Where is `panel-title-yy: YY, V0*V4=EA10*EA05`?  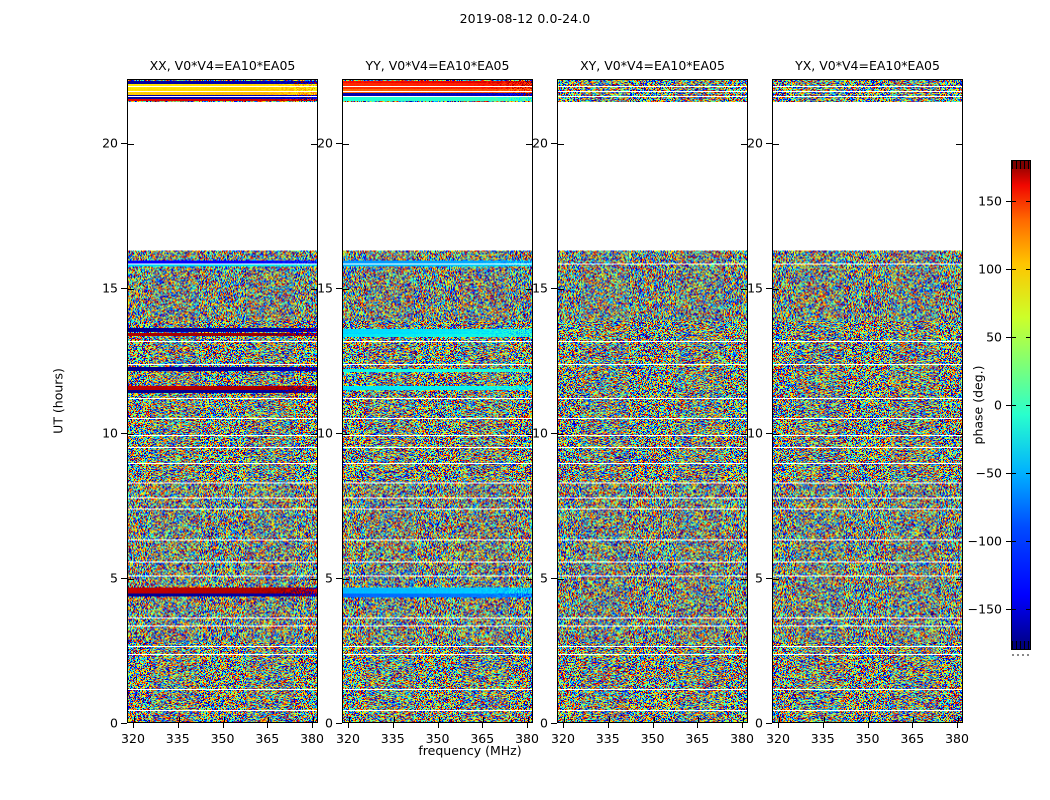
panel-title-yy: YY, V0*V4=EA10*EA05 is located at coordinates (437, 65).